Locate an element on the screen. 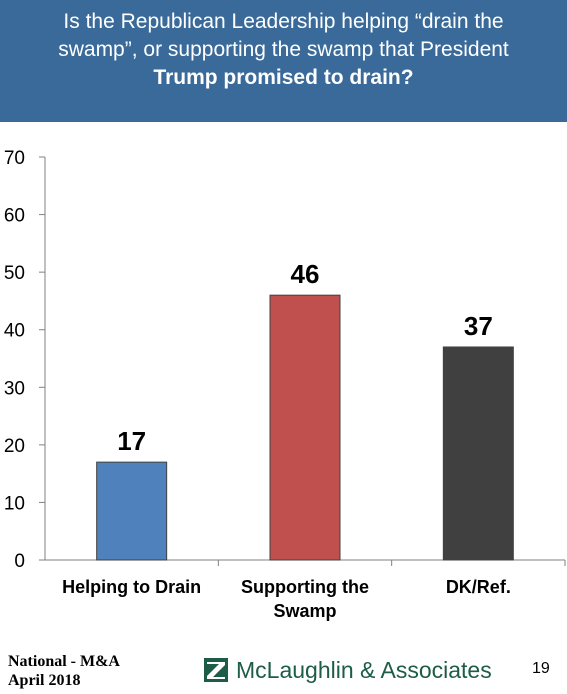  page-number: 19 is located at coordinates (541, 668).